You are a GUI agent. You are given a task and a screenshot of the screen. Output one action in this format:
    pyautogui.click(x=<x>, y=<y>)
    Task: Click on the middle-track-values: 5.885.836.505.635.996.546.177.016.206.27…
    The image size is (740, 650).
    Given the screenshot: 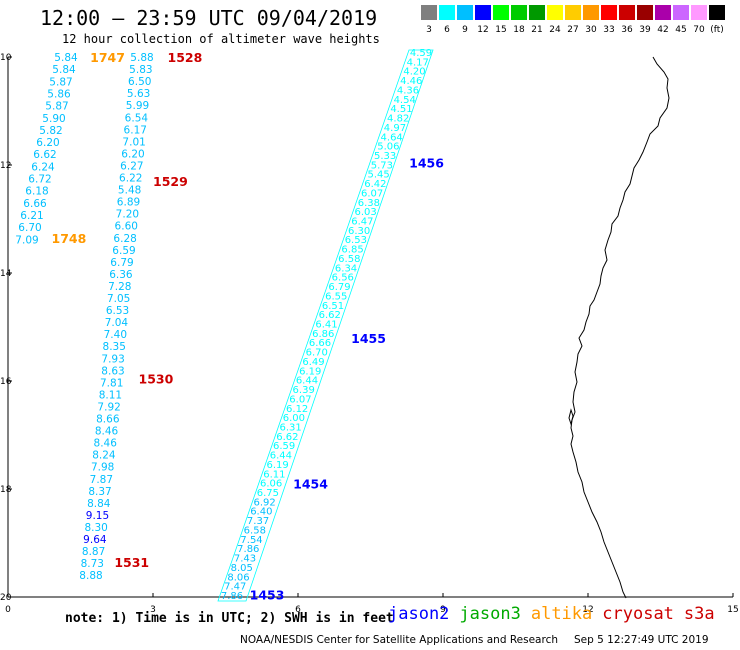 What is the action you would take?
    pyautogui.click(x=116, y=317)
    